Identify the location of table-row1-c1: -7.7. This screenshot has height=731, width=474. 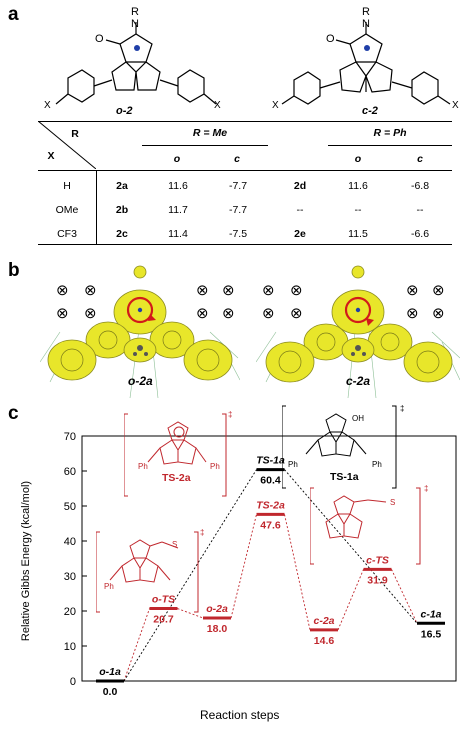
(238, 186).